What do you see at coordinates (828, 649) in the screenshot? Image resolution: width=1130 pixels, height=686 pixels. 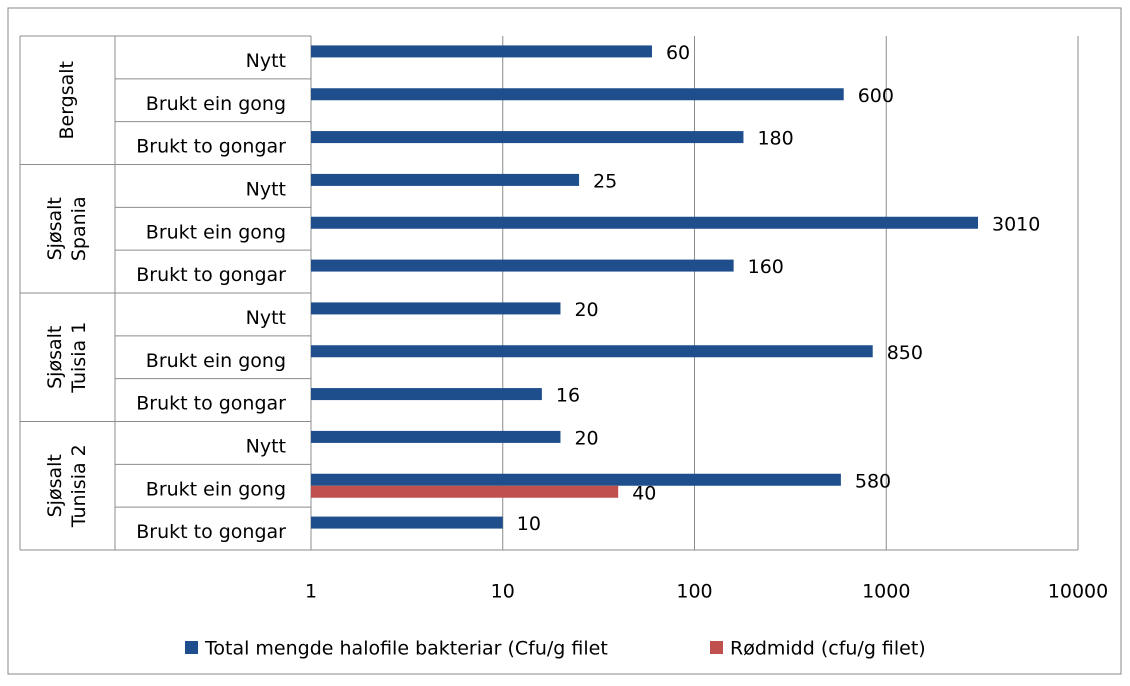 I see `legend-label: Rødmidd (cfu/g filet)` at bounding box center [828, 649].